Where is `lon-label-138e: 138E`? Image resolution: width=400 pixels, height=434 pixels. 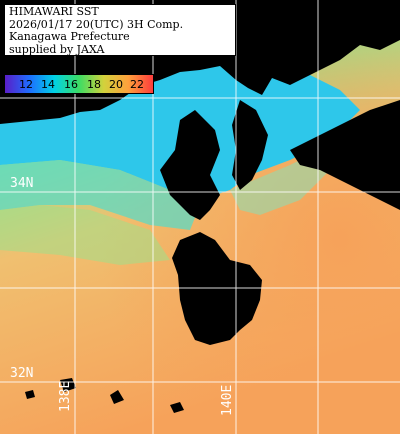
lon-label-138e: 138E is located at coordinates (65, 396).